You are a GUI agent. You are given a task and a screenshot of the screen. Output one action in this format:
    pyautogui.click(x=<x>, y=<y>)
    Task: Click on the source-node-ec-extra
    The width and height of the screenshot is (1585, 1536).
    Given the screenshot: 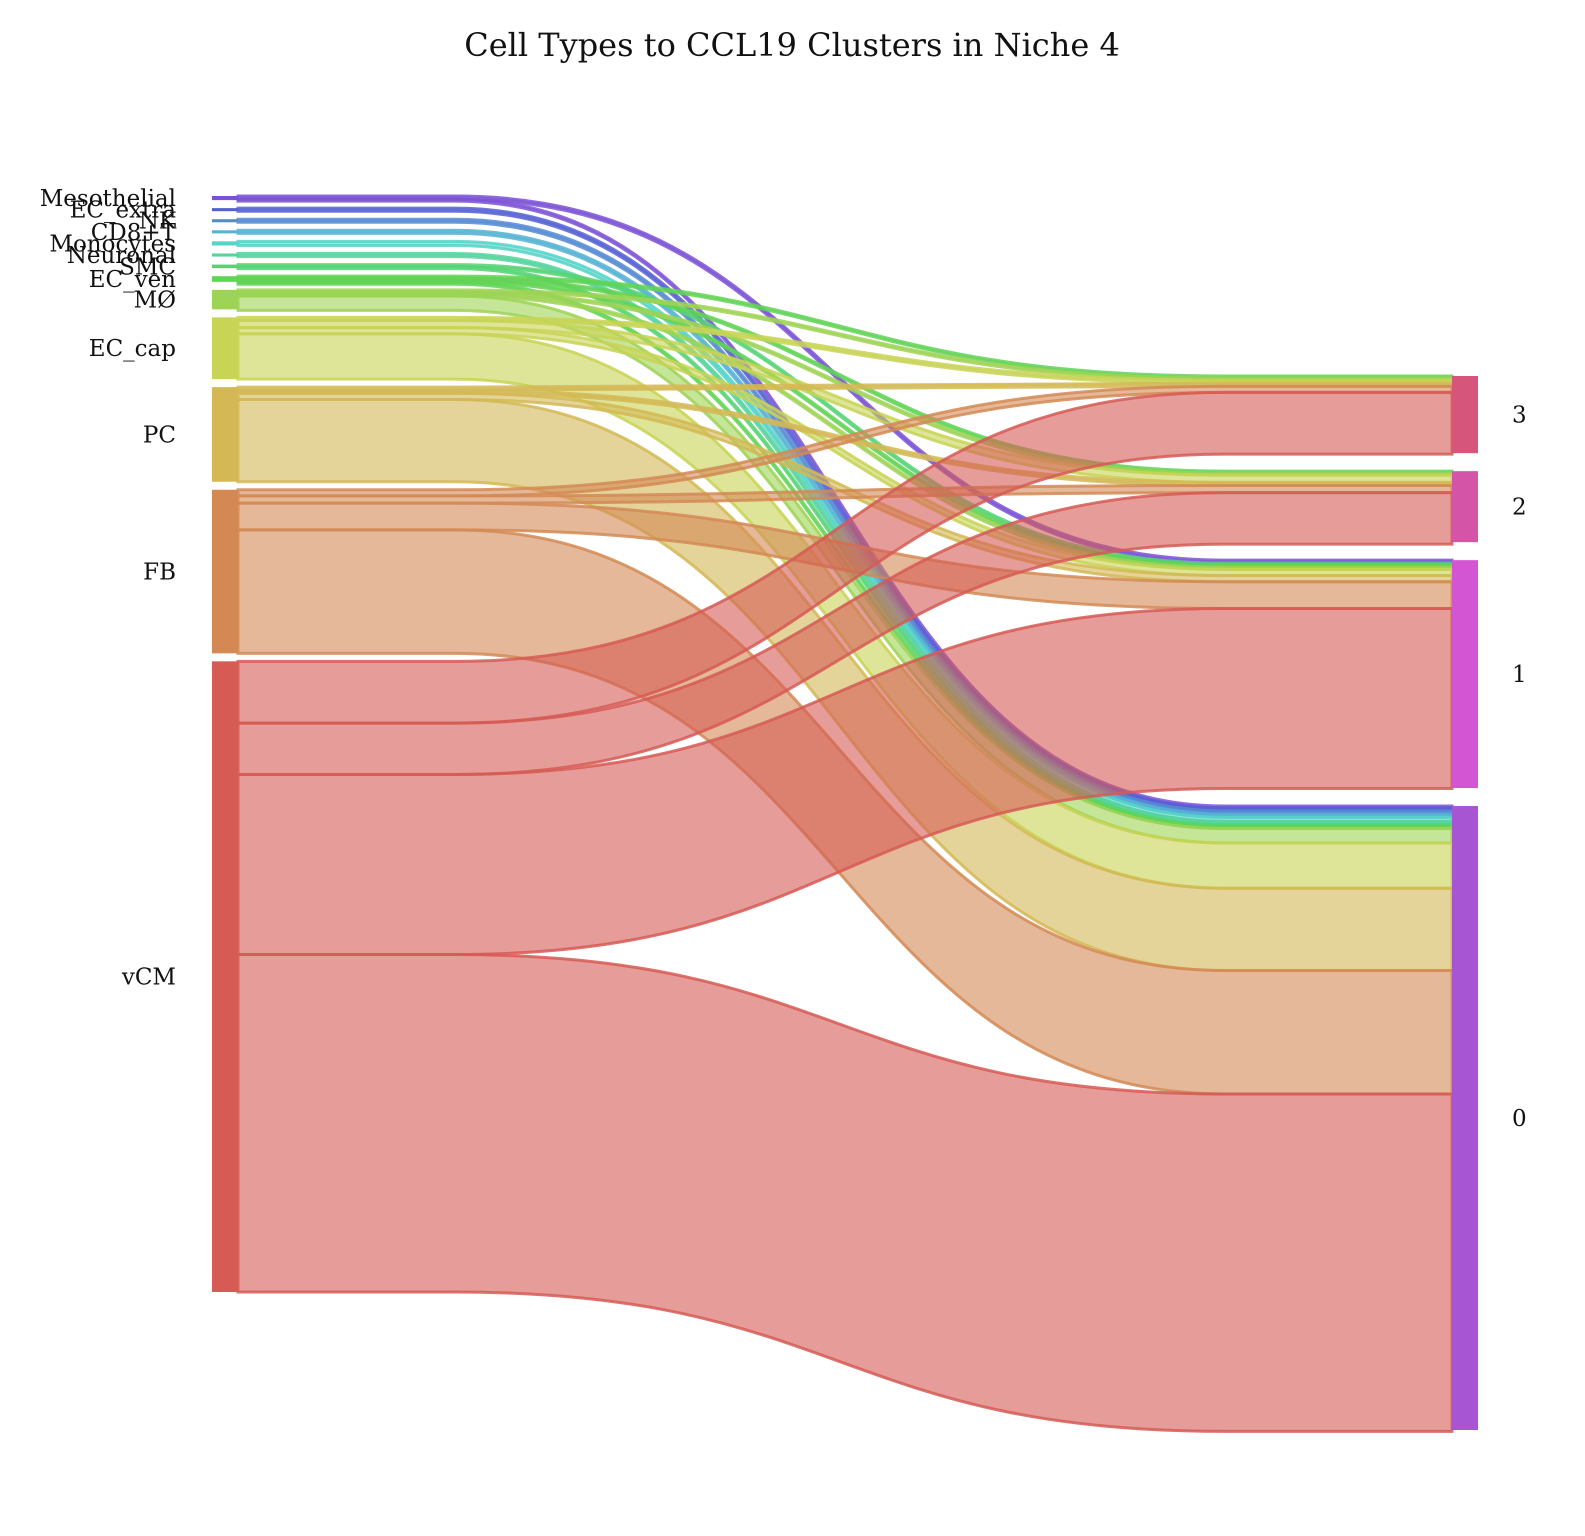 What is the action you would take?
    pyautogui.click(x=225, y=210)
    